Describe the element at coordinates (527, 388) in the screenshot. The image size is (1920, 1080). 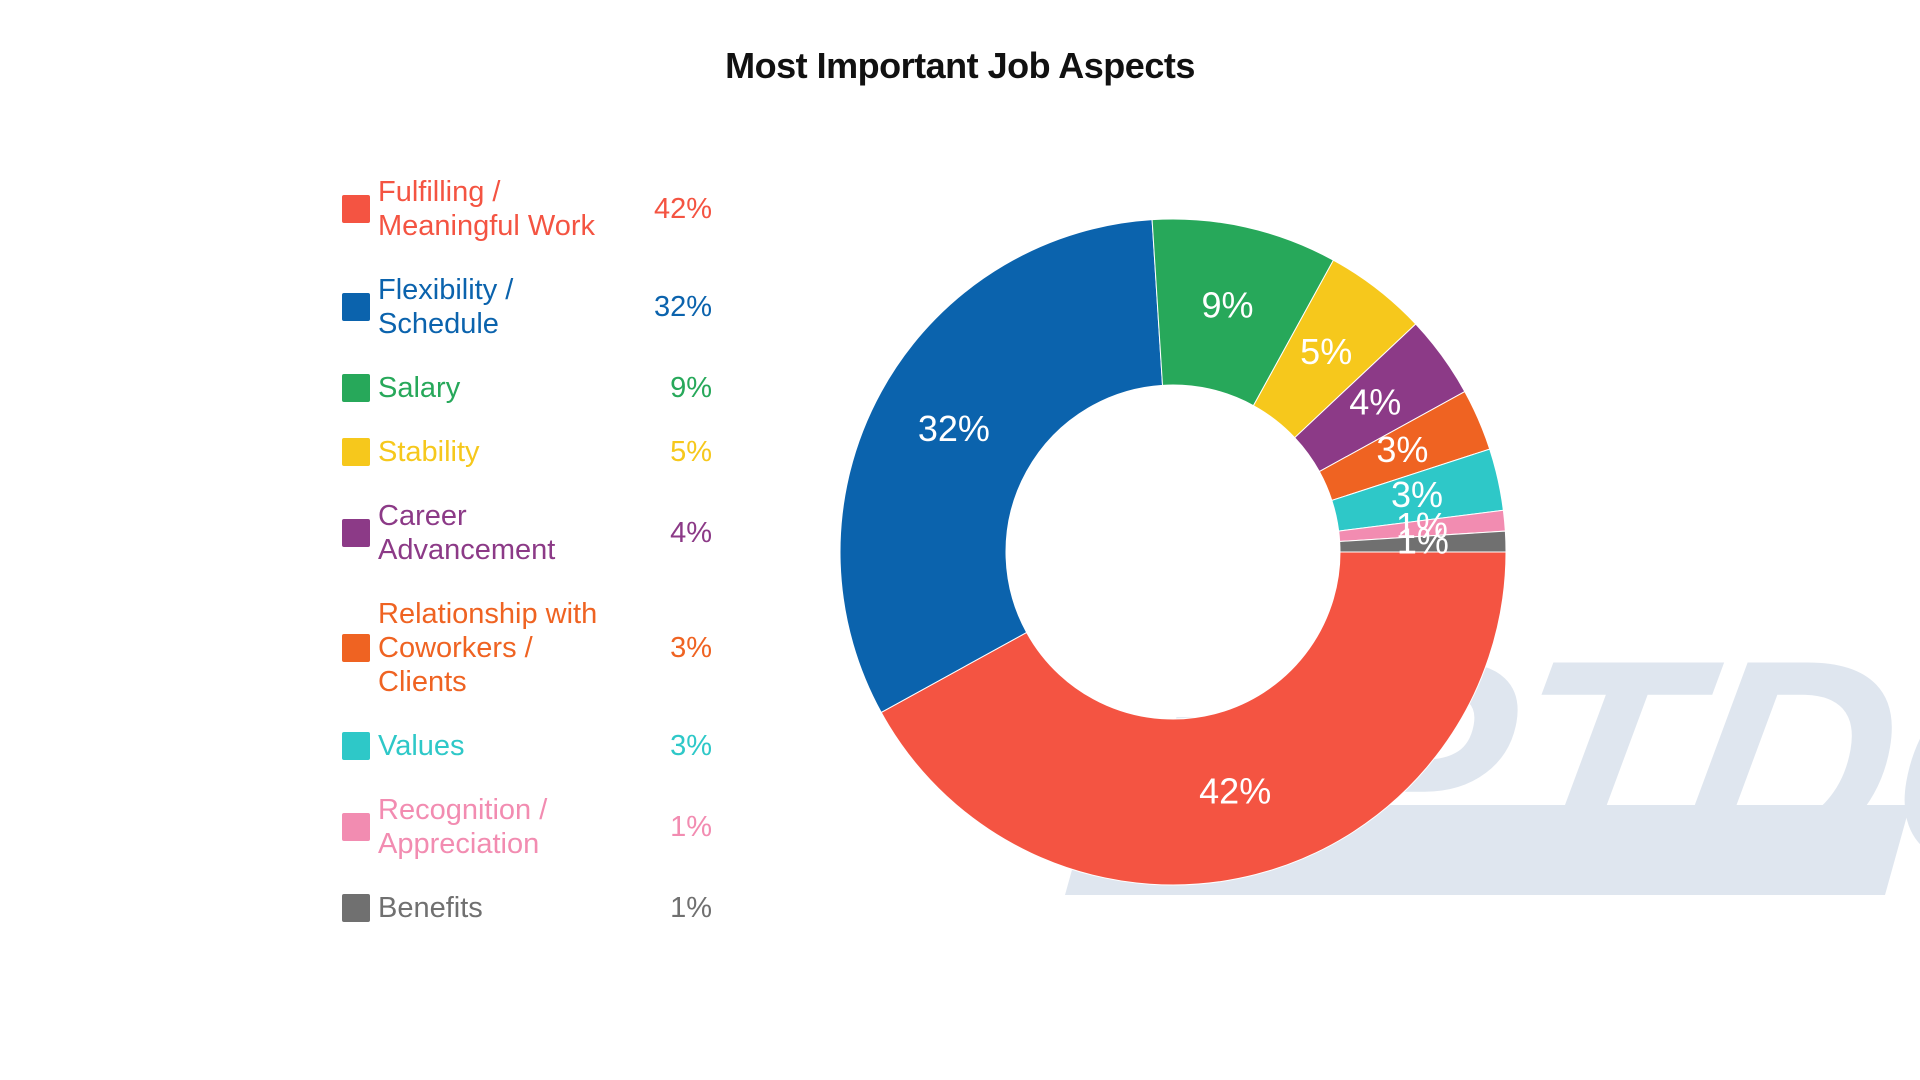
I see `legend-item: Salary 9%` at that location.